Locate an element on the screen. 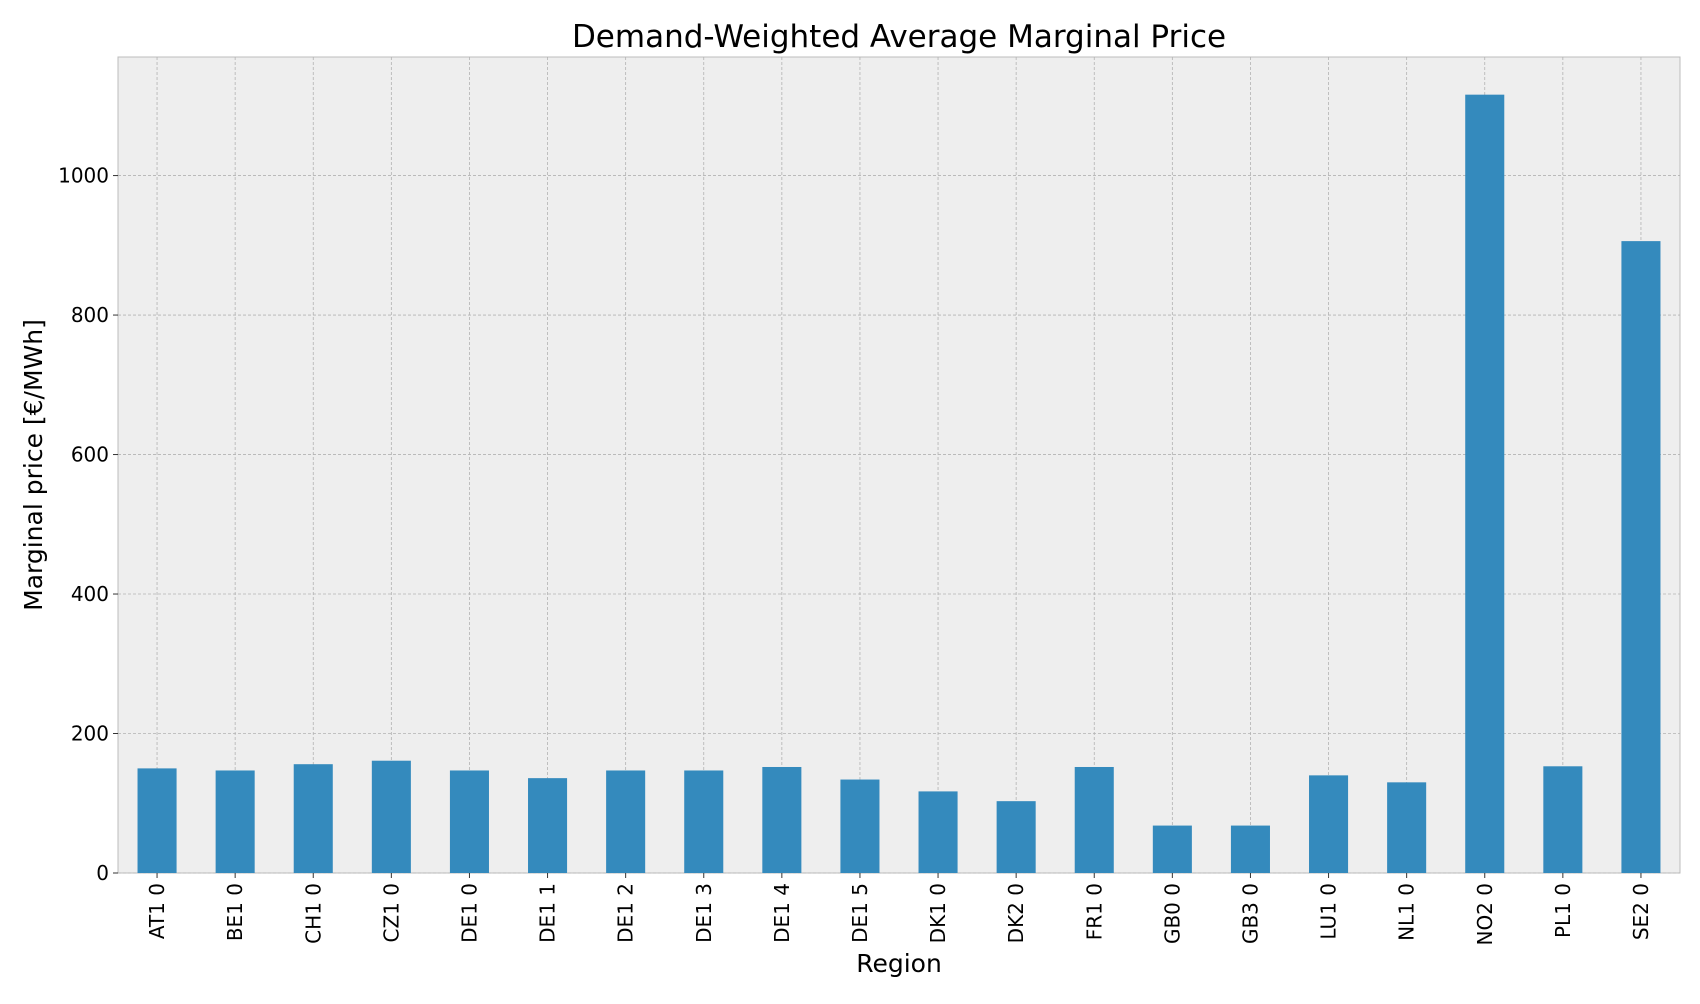  y-tick-label: 800 is located at coordinates (90, 315).